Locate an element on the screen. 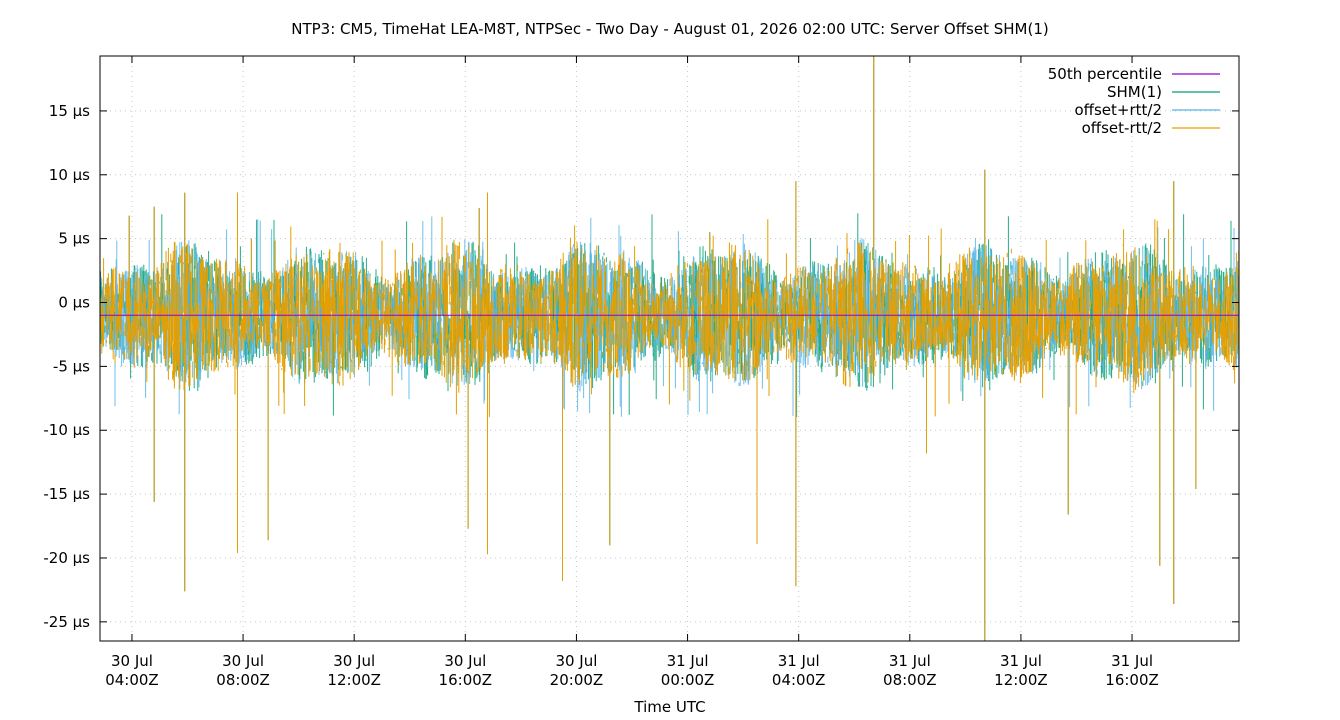 This screenshot has width=1340, height=720. y-tick-label: 15 µs is located at coordinates (69, 111).